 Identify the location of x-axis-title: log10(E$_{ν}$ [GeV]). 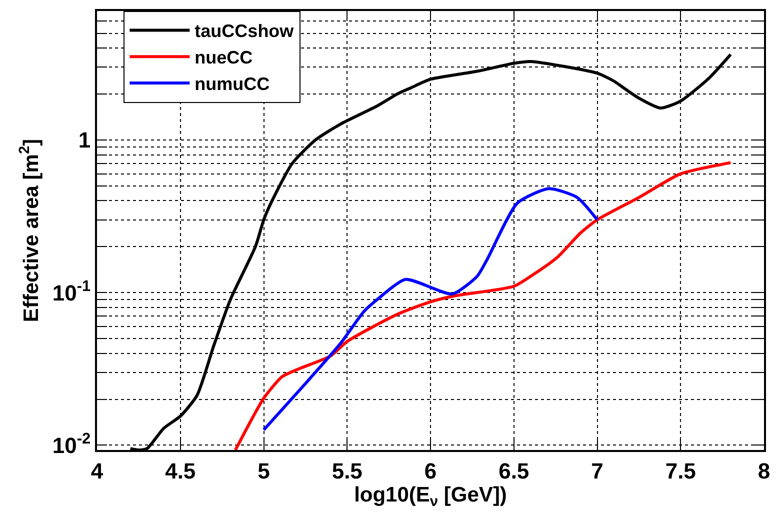
(430, 496).